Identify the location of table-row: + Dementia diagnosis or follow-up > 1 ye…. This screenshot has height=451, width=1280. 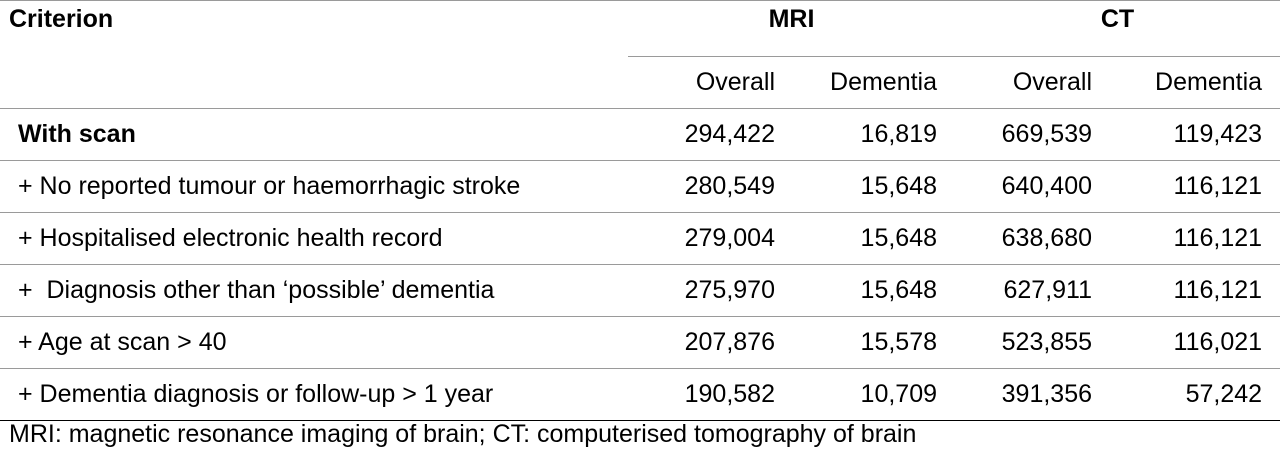
(640, 394).